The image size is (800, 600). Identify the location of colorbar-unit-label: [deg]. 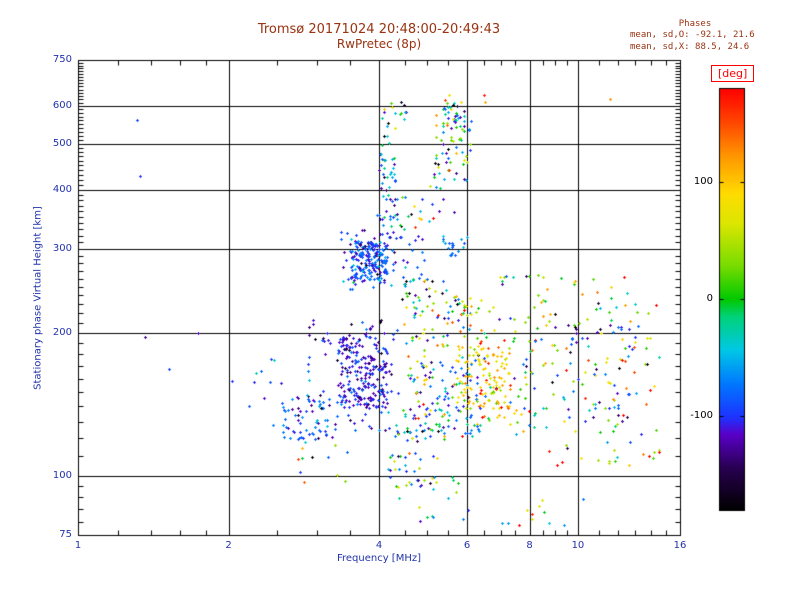
(733, 73).